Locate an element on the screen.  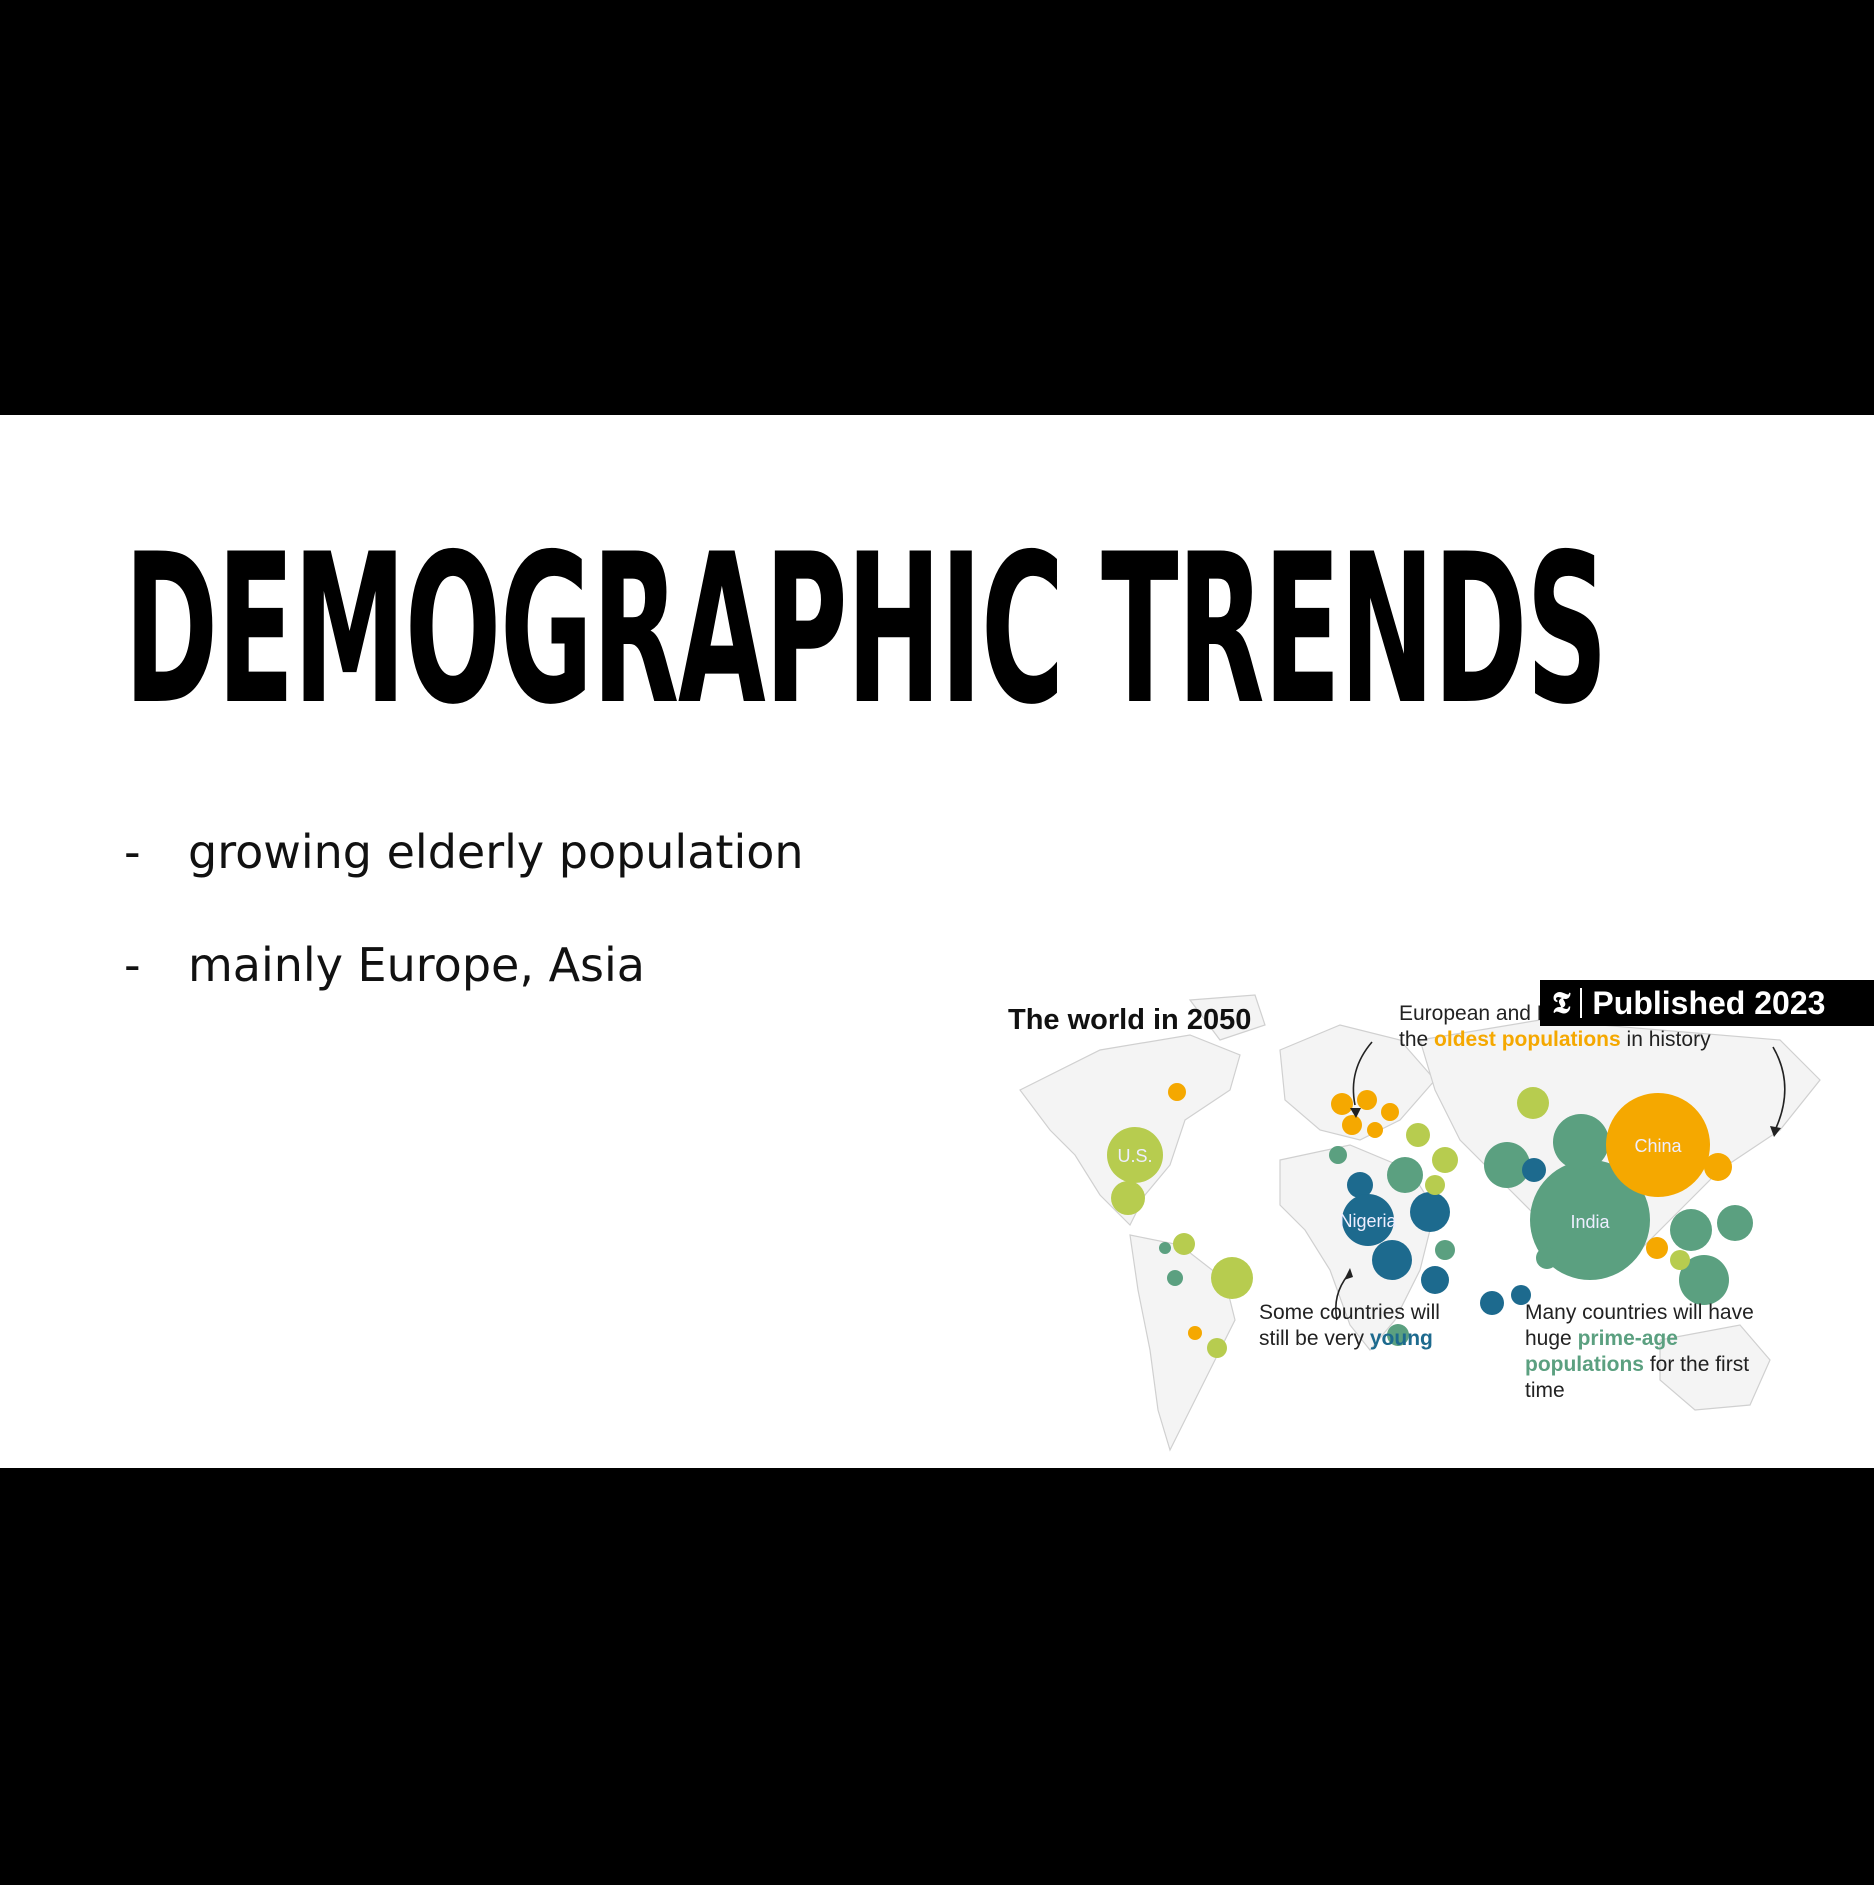
map-title: The world in 2050 is located at coordinates (1130, 1020).